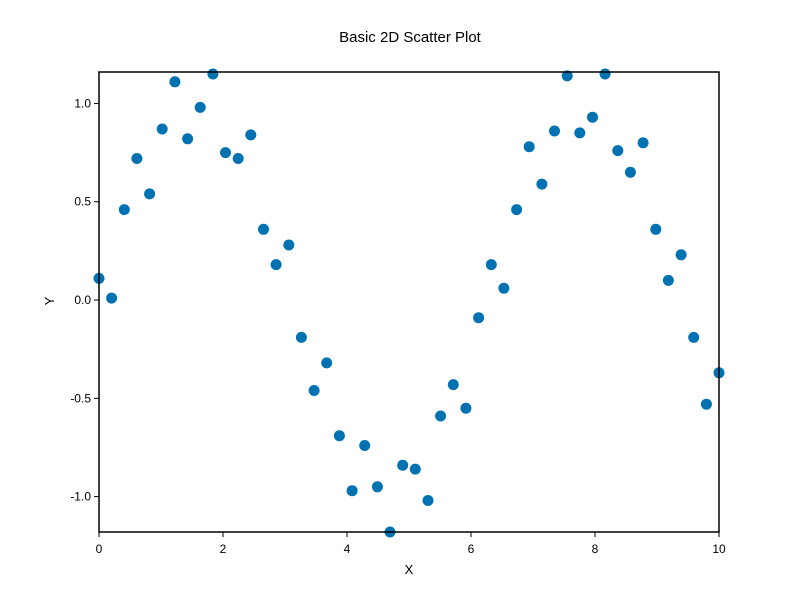 The height and width of the screenshot is (600, 800). What do you see at coordinates (719, 549) in the screenshot?
I see `x-tick-label: 10` at bounding box center [719, 549].